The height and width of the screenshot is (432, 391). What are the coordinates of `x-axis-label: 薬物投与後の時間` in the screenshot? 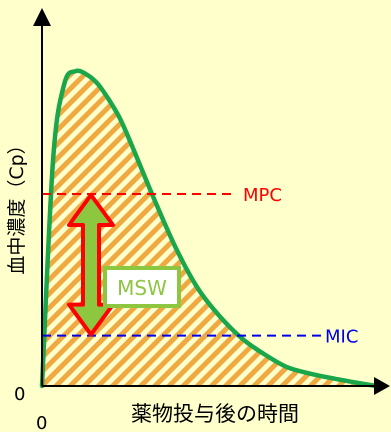 It's located at (215, 414).